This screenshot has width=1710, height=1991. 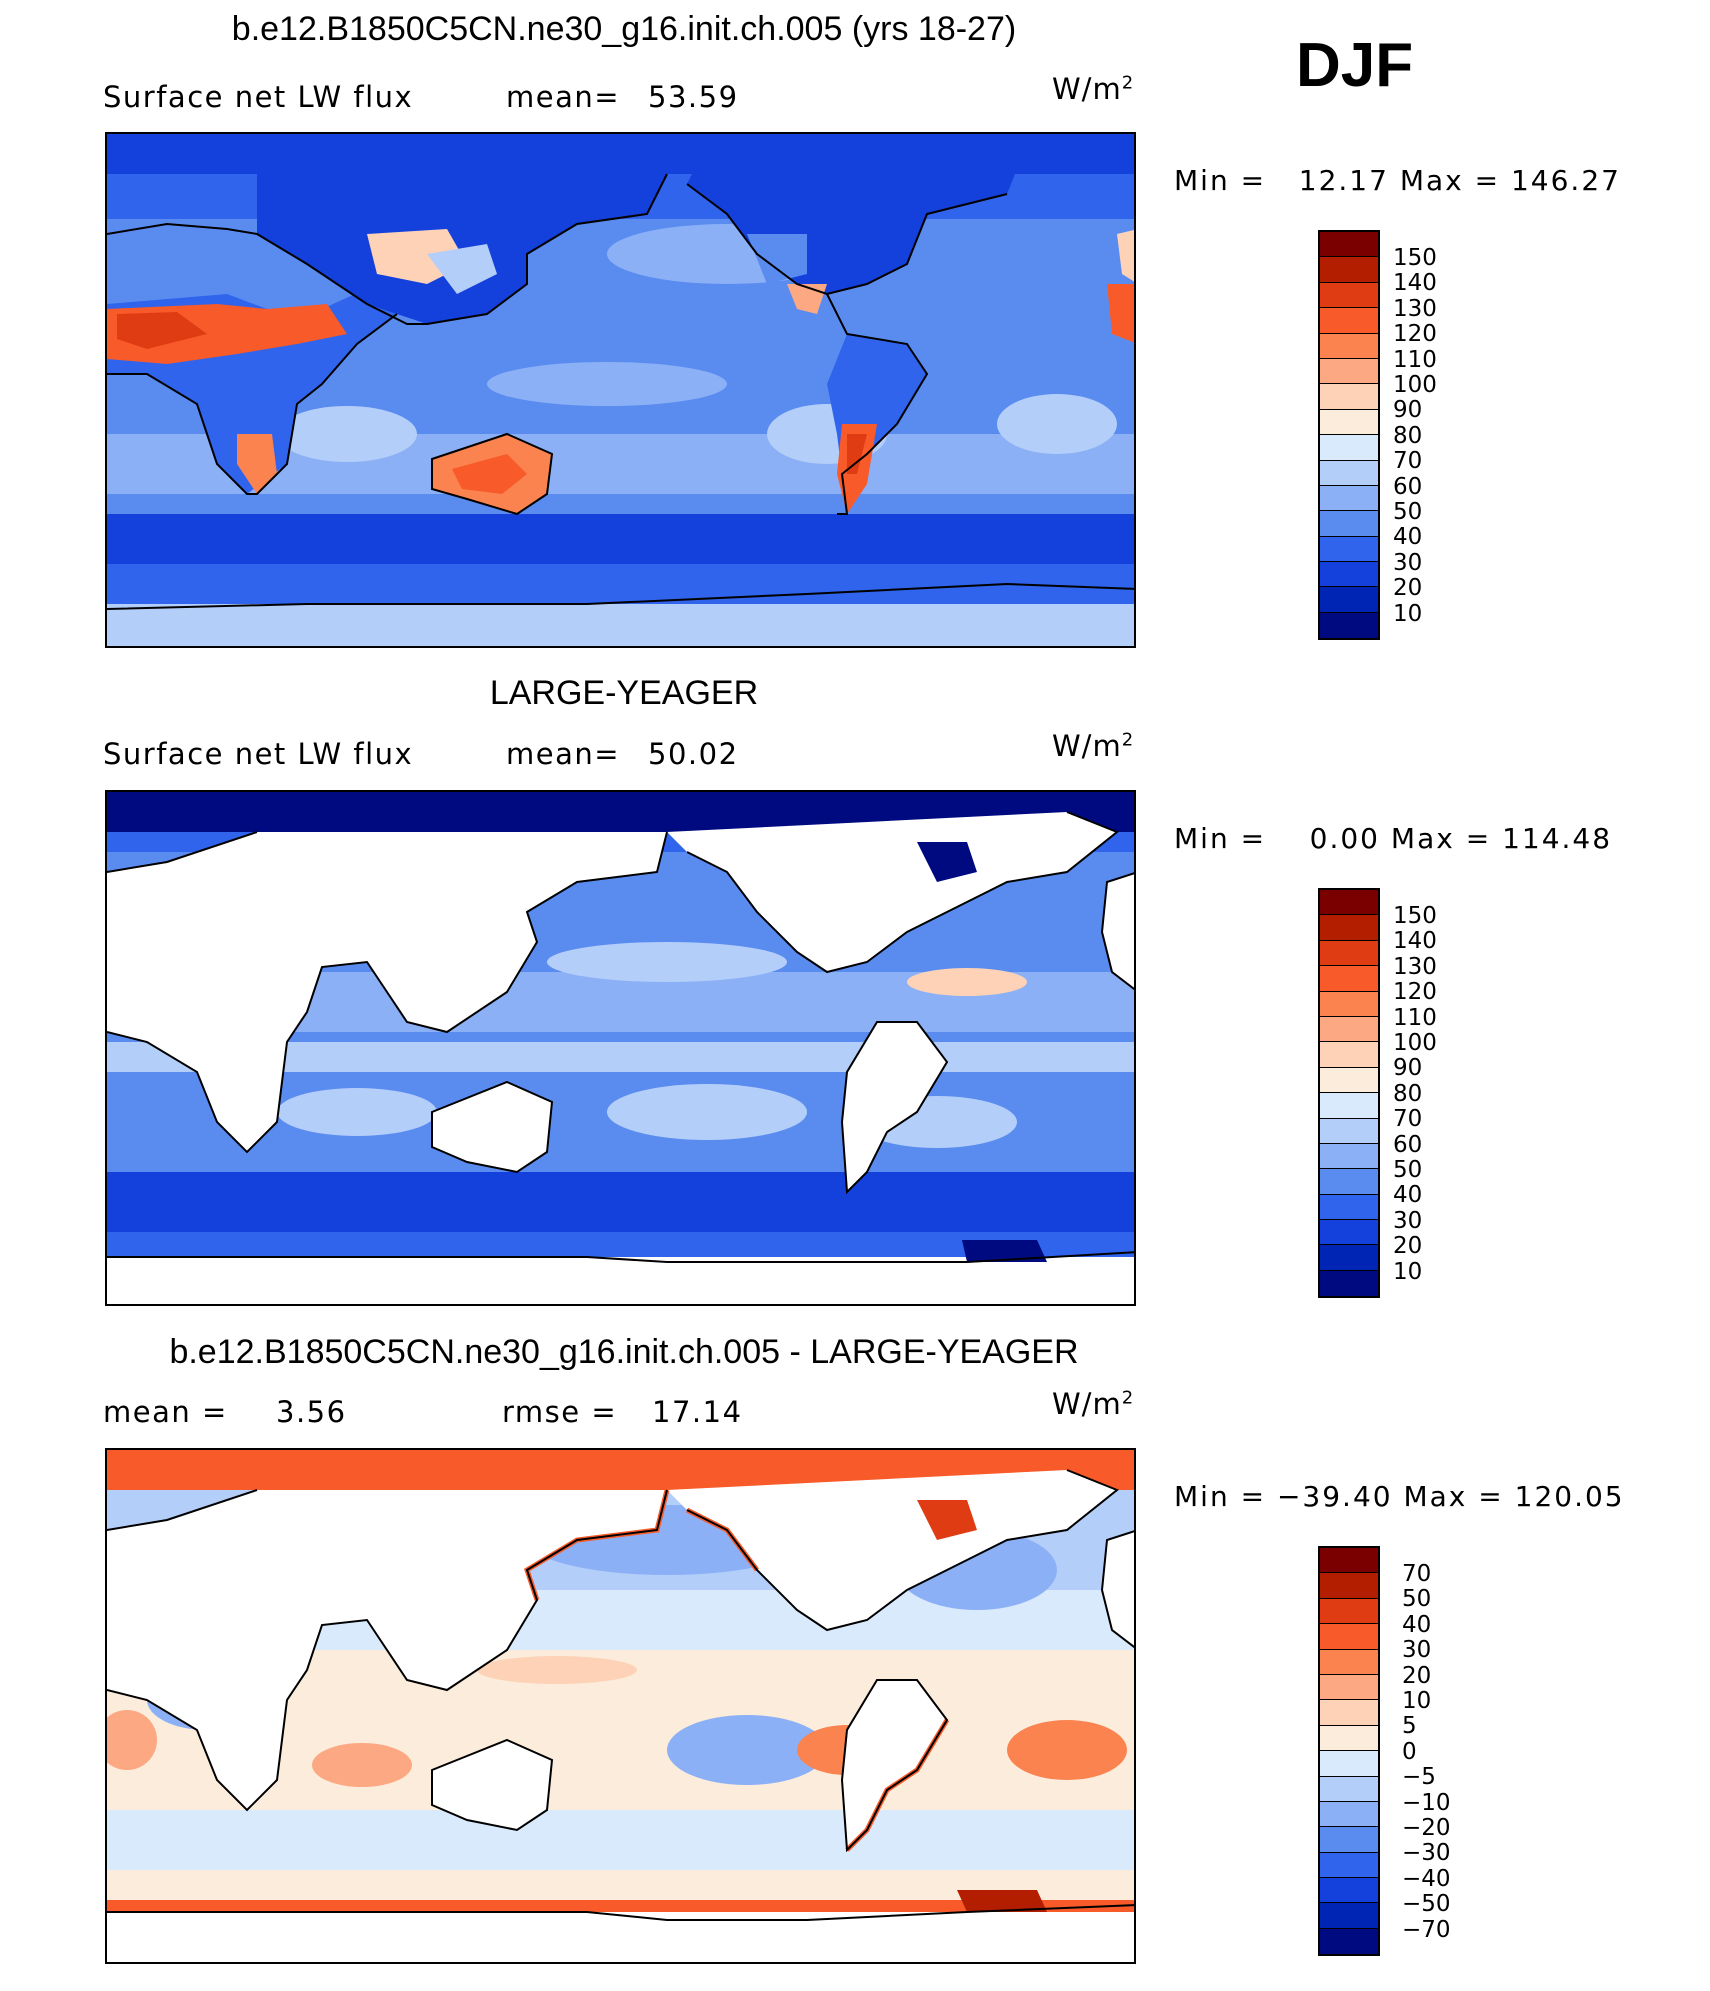 I want to click on panel-2-title: LARGE-YEAGER, so click(x=624, y=693).